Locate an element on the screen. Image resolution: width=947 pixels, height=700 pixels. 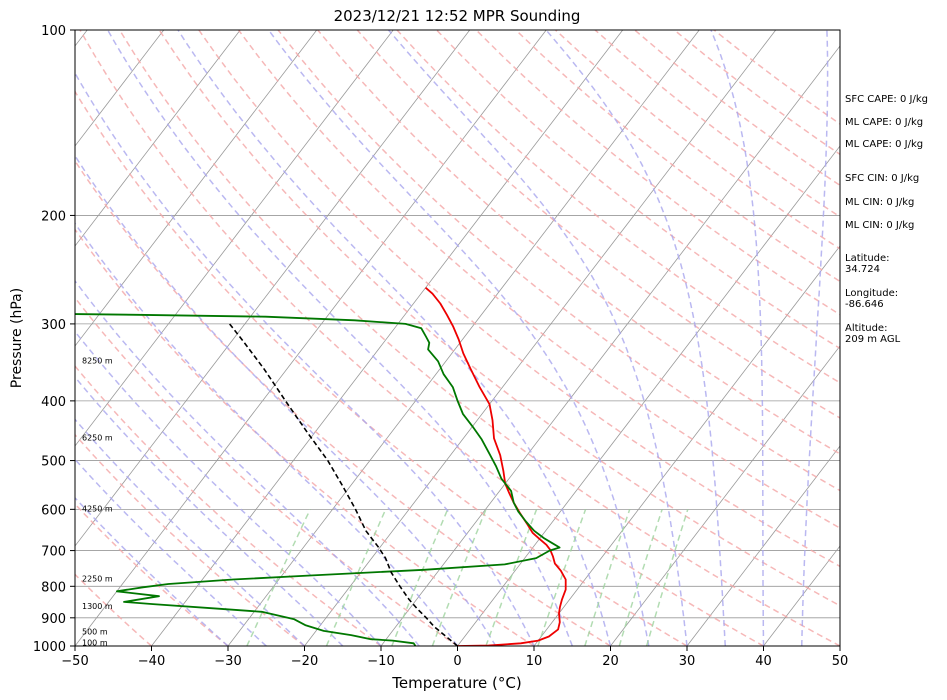
x-tick-label: −20 is located at coordinates (304, 661).